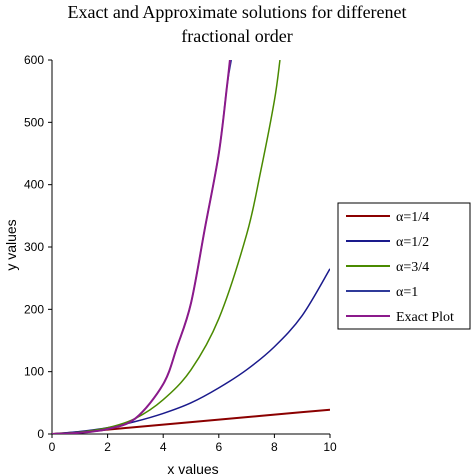 The width and height of the screenshot is (474, 475). I want to click on y-tick-label: 0, so click(40, 434).